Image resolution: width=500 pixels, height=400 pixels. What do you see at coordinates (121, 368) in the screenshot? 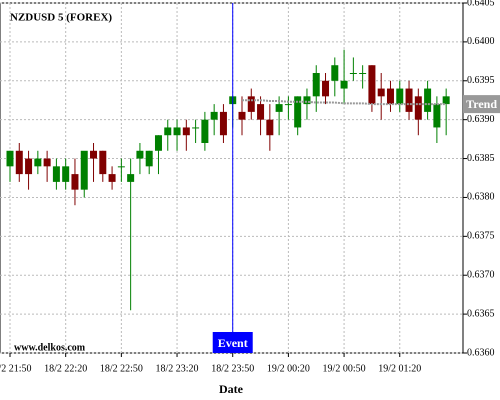
I see `x-tick-label: 18/2 22:50` at bounding box center [121, 368].